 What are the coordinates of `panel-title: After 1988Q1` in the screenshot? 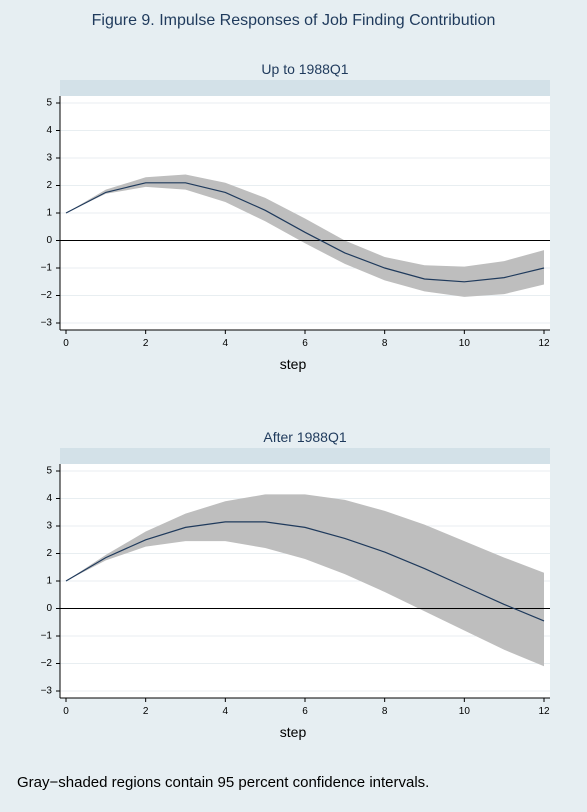 It's located at (304, 437).